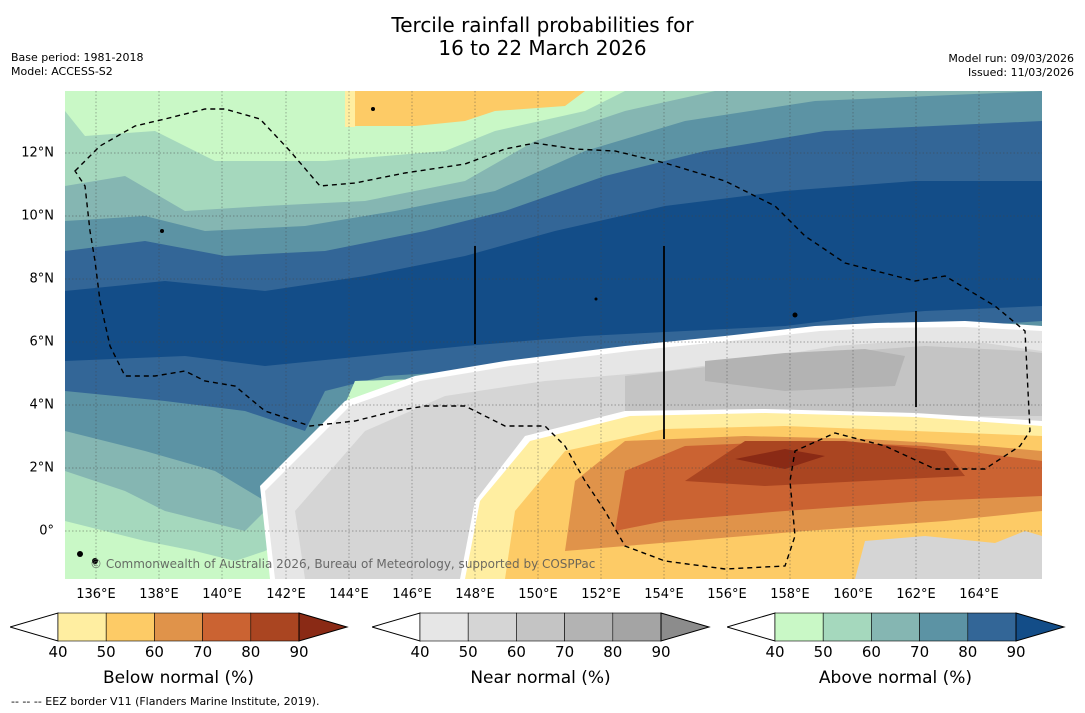 The image size is (1085, 713). What do you see at coordinates (1011, 58) in the screenshot?
I see `model-run: Model run: 09/03/2026` at bounding box center [1011, 58].